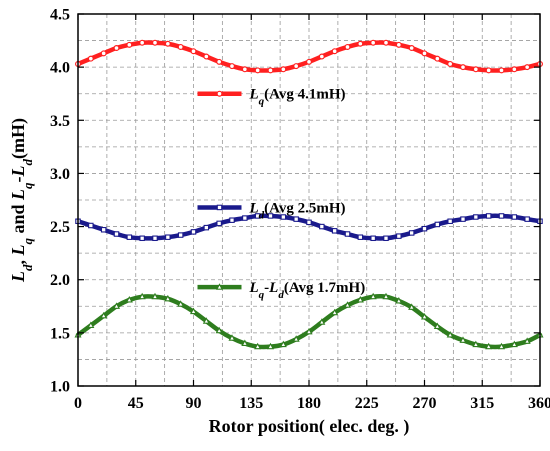 This screenshot has height=451, width=550. Describe the element at coordinates (194, 403) in the screenshot. I see `x-tick-label: 90` at that location.